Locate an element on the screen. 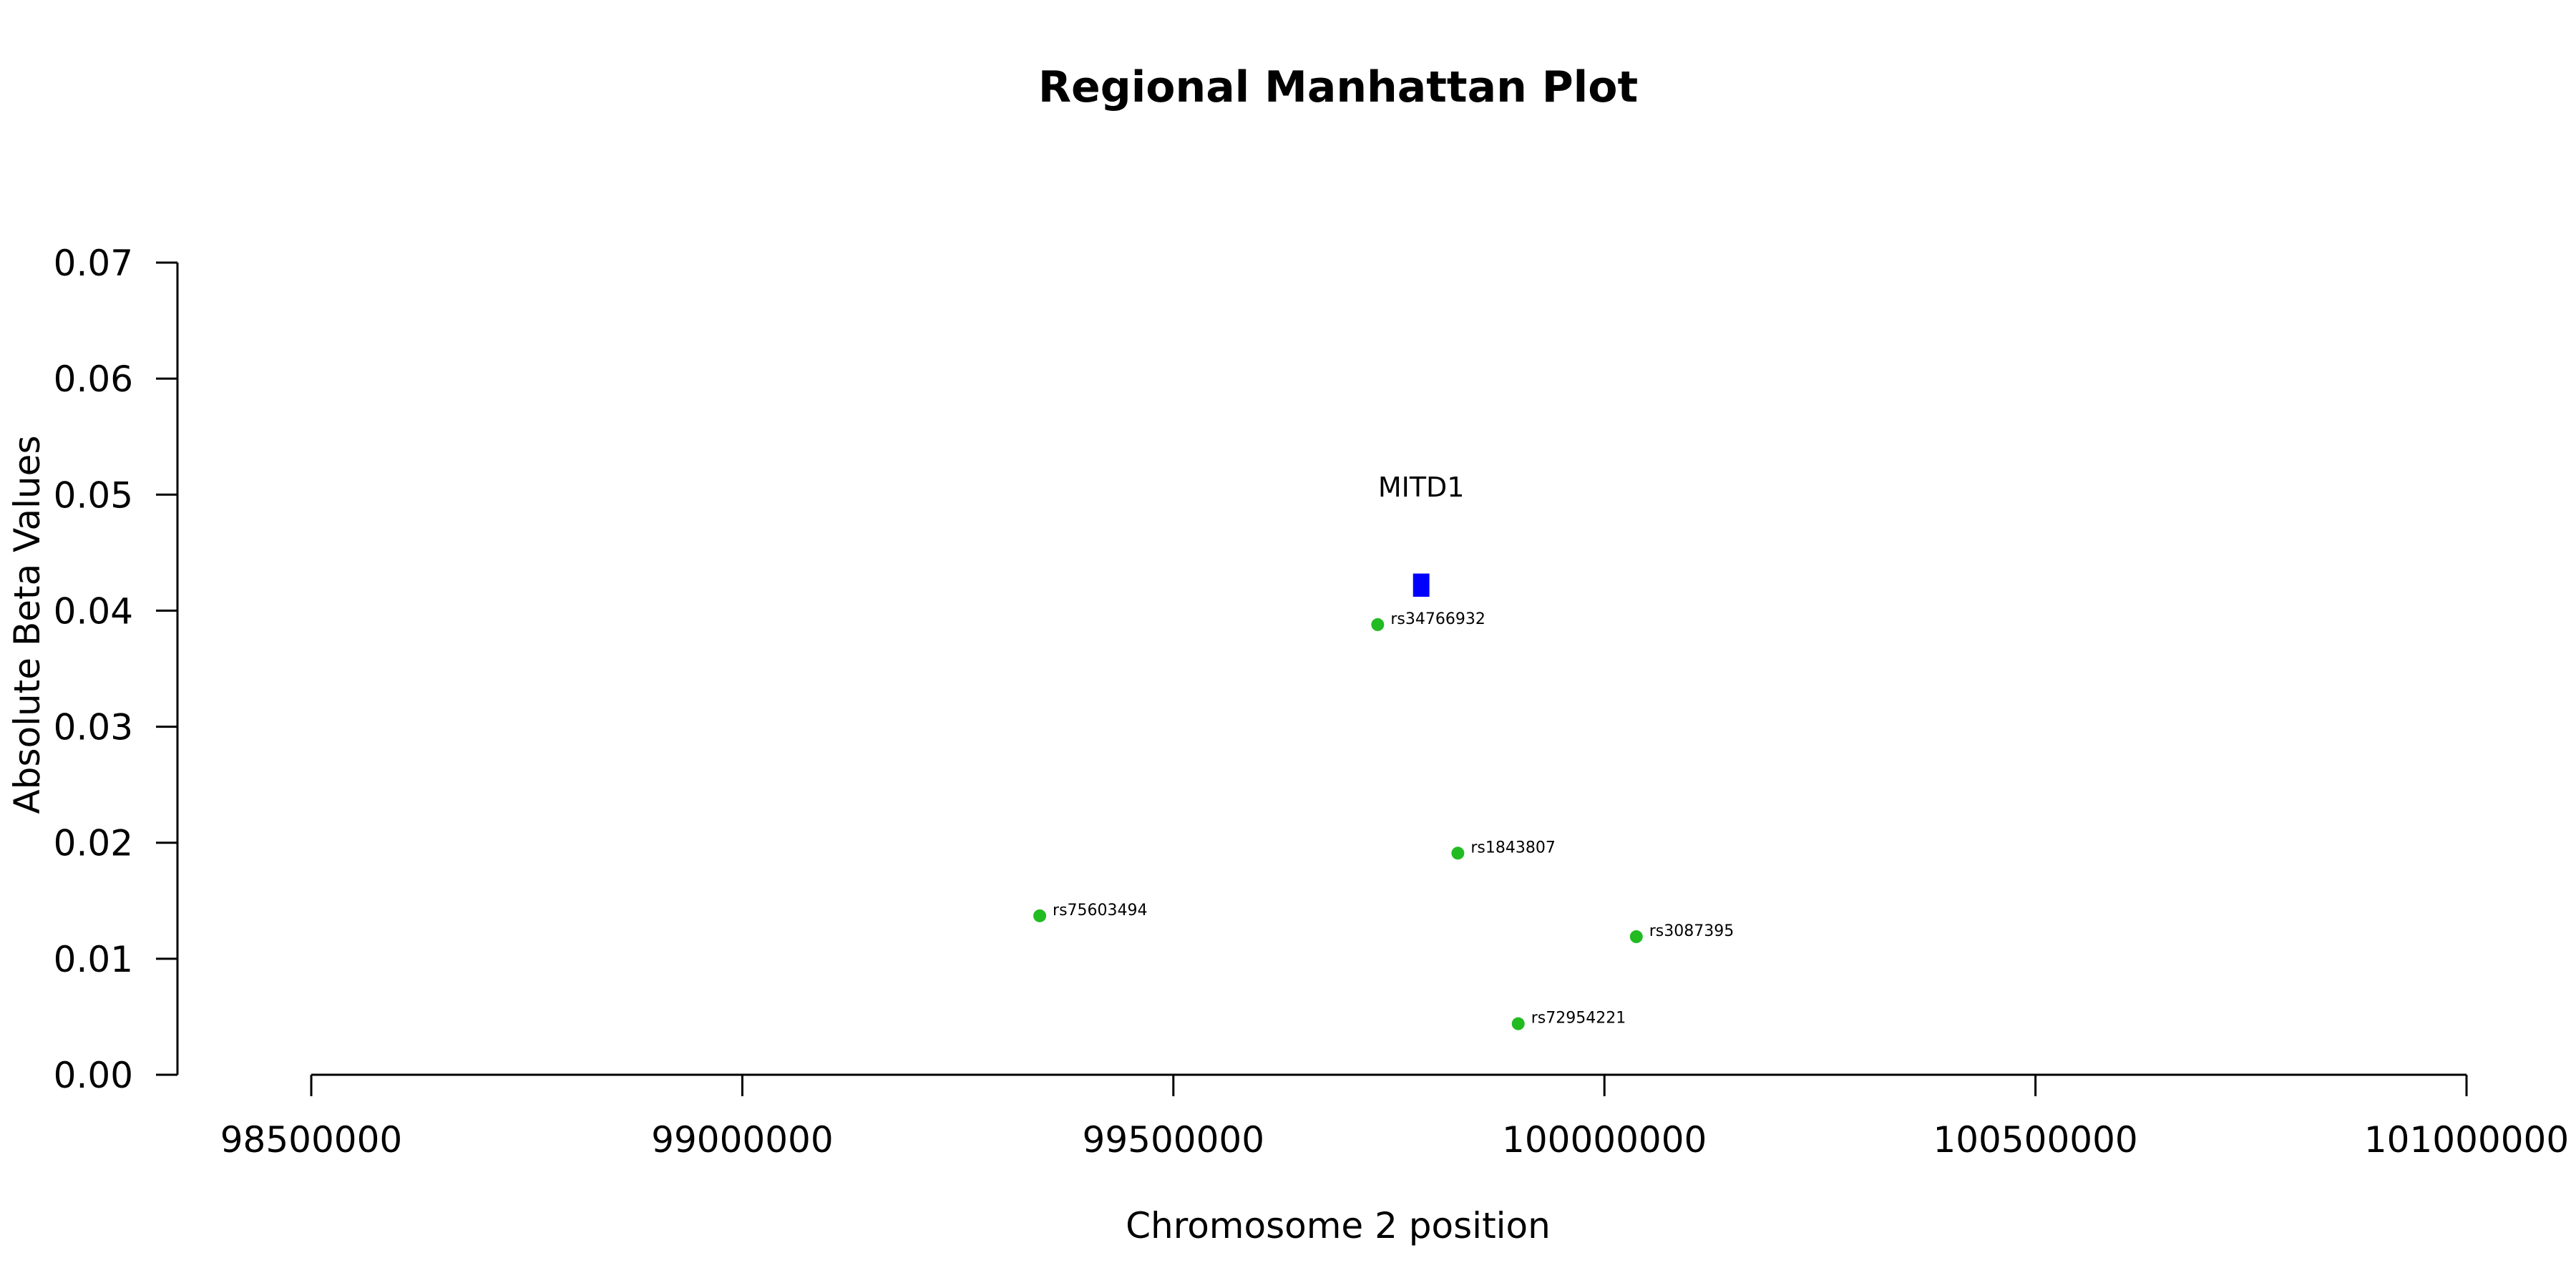 This screenshot has height=1288, width=2576. y-tick-label: 0.03 is located at coordinates (93, 727).